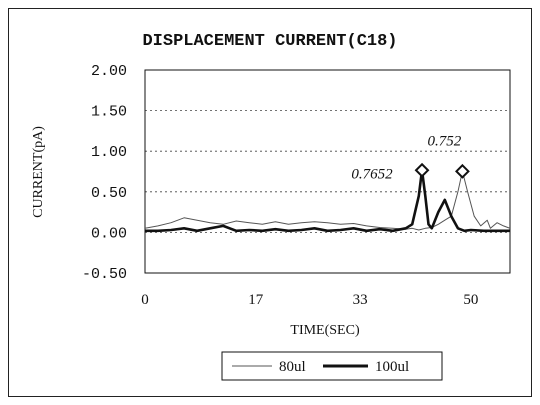 This screenshot has width=540, height=405. I want to click on series-line-100ul, so click(327, 201).